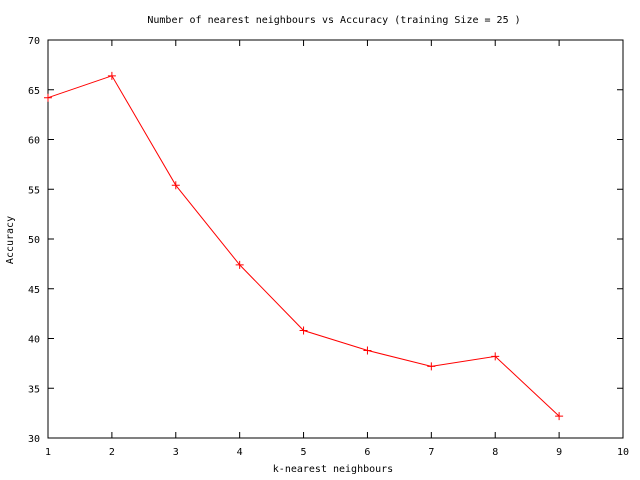 The height and width of the screenshot is (480, 640). I want to click on x-tick-label: 5, so click(304, 452).